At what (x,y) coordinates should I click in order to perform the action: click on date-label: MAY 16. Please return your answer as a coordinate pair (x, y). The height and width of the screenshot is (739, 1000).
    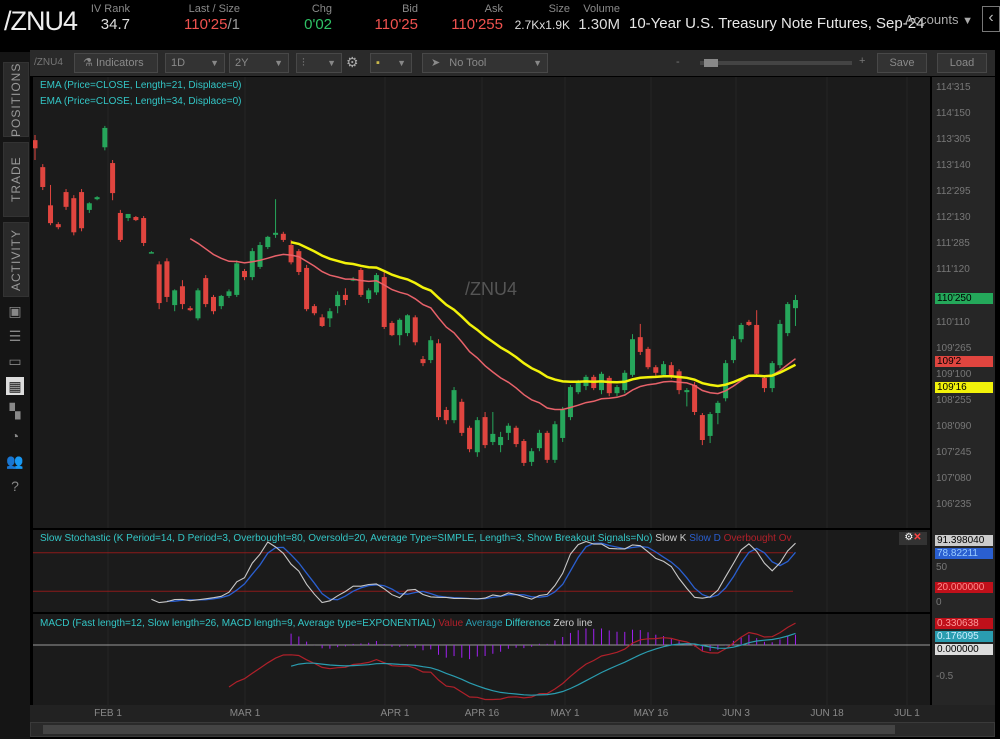
    Looking at the image, I should click on (651, 713).